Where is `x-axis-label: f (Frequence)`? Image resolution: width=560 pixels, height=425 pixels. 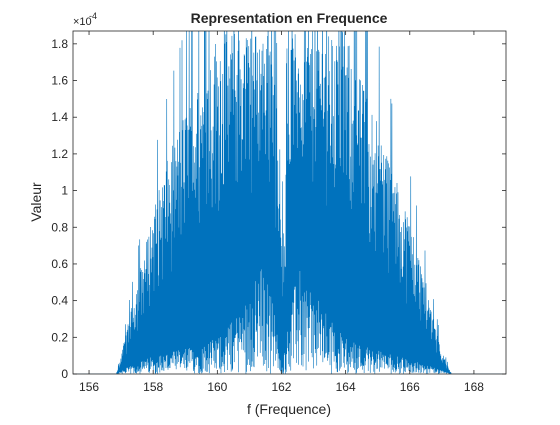
x-axis-label: f (Frequence) is located at coordinates (289, 409).